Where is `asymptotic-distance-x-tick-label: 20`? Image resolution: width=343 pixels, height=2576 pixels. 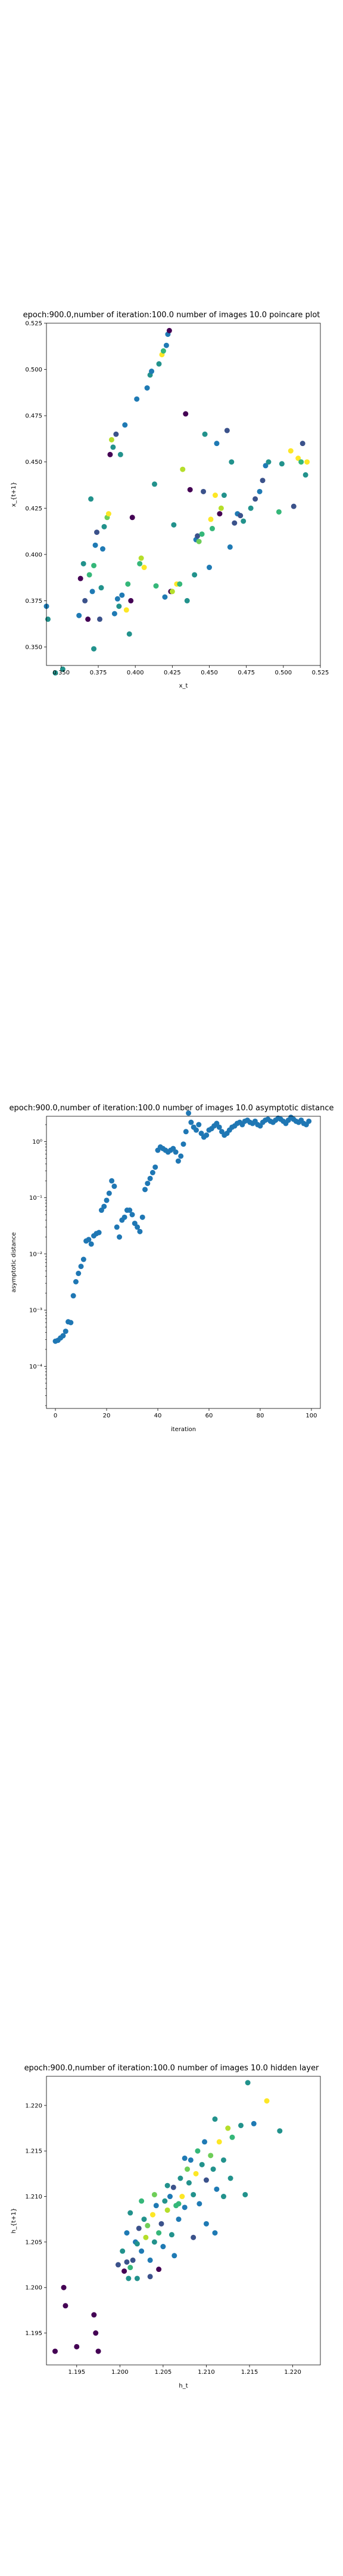
asymptotic-distance-x-tick-label: 20 is located at coordinates (107, 1416).